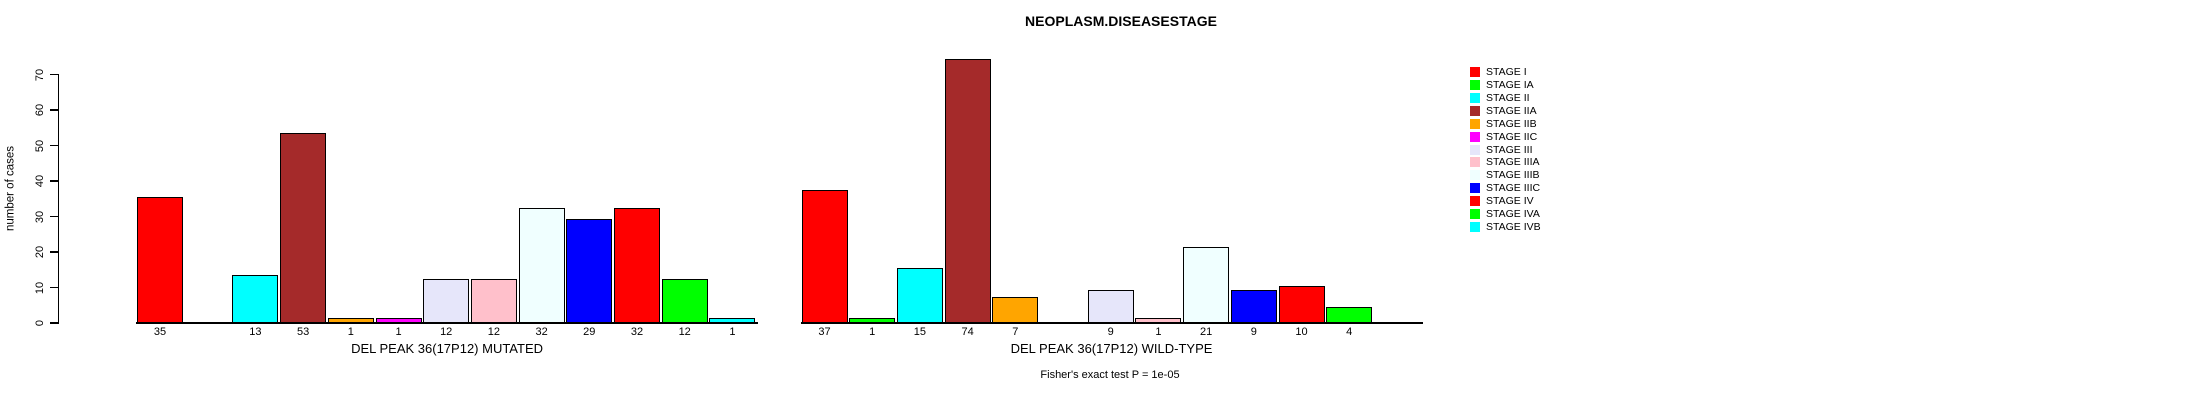 This screenshot has height=400, width=2190. Describe the element at coordinates (1110, 375) in the screenshot. I see `fisher-test-annotation: Fisher's exact test P = 1e-05` at that location.